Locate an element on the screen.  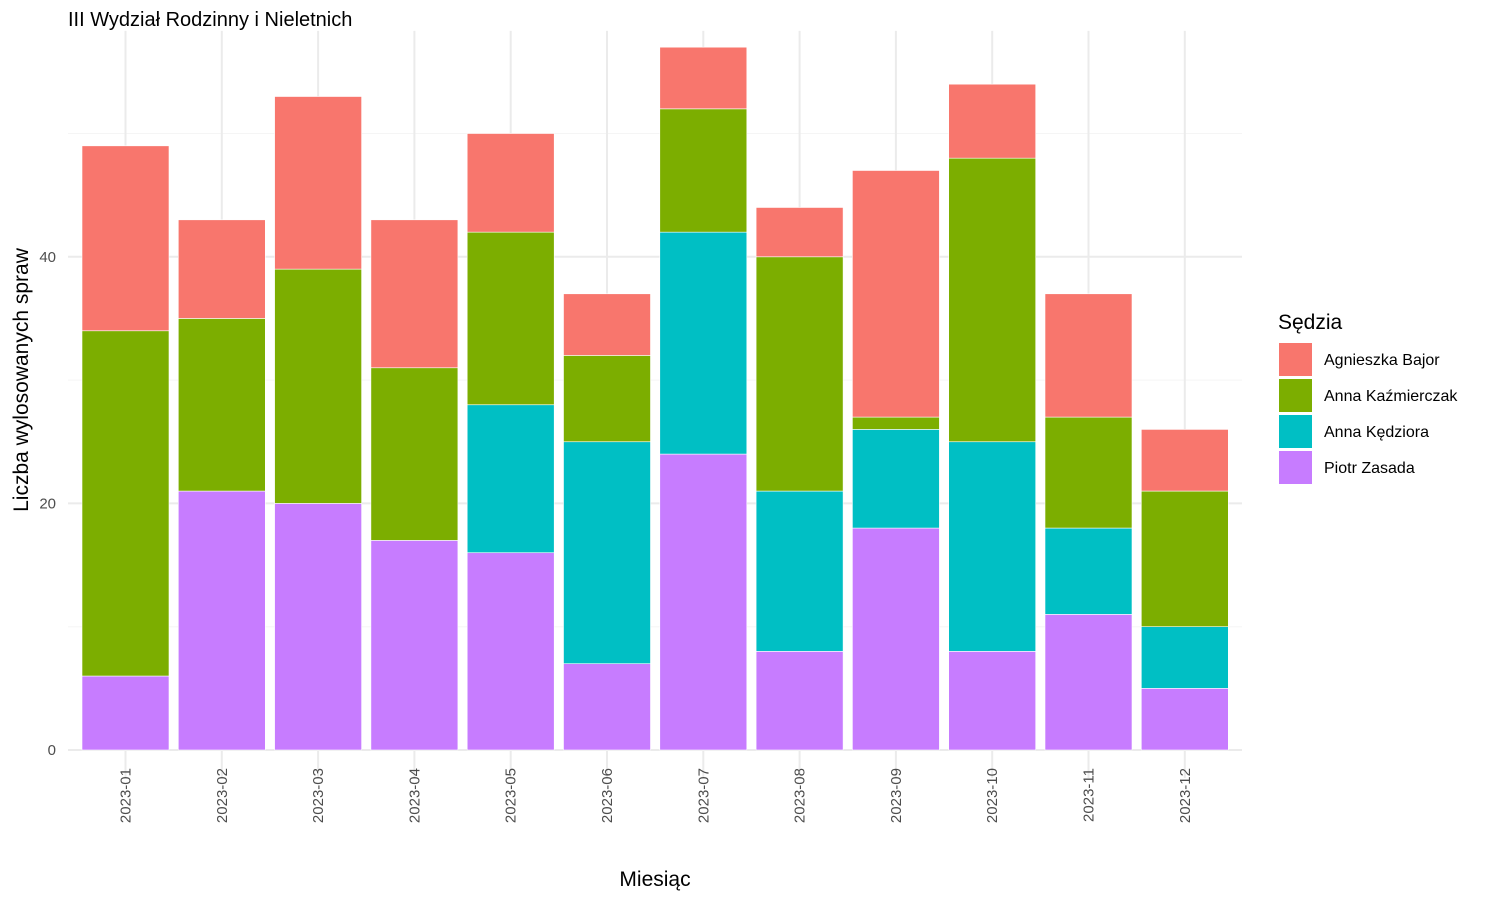
bar-segment-anna-kędziora-2023-10 is located at coordinates (992, 546).